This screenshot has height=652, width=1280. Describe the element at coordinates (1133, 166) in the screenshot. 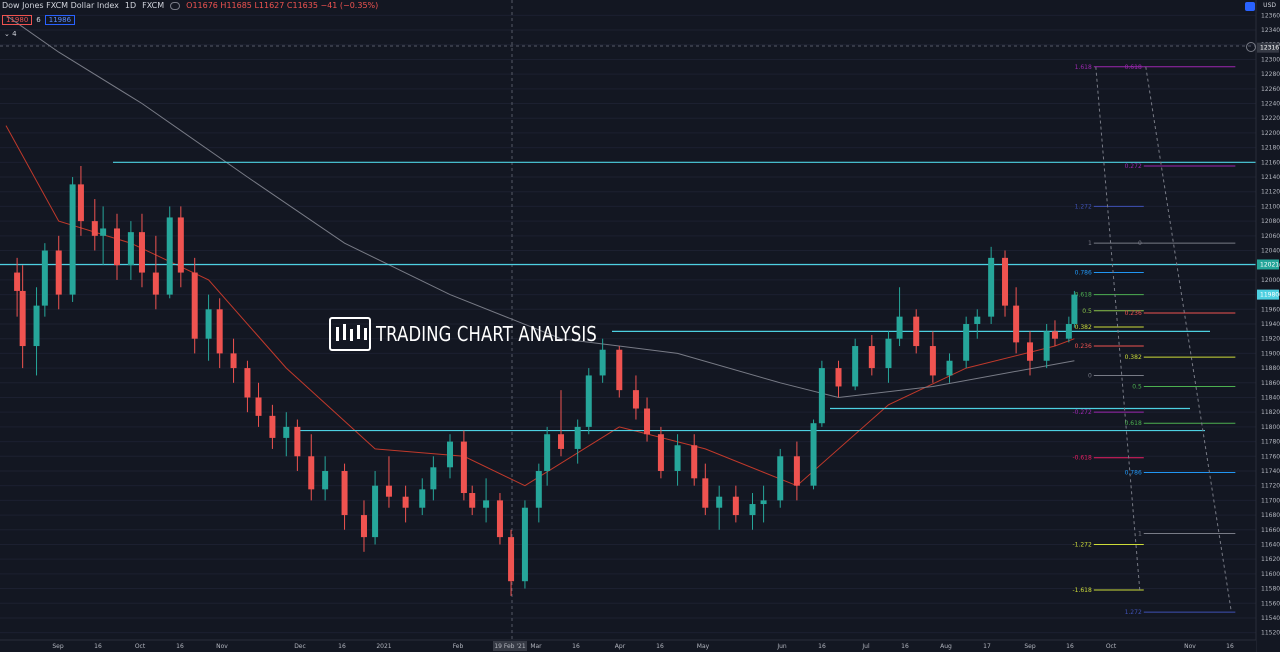

I see `fib-level-label: 0.272` at that location.